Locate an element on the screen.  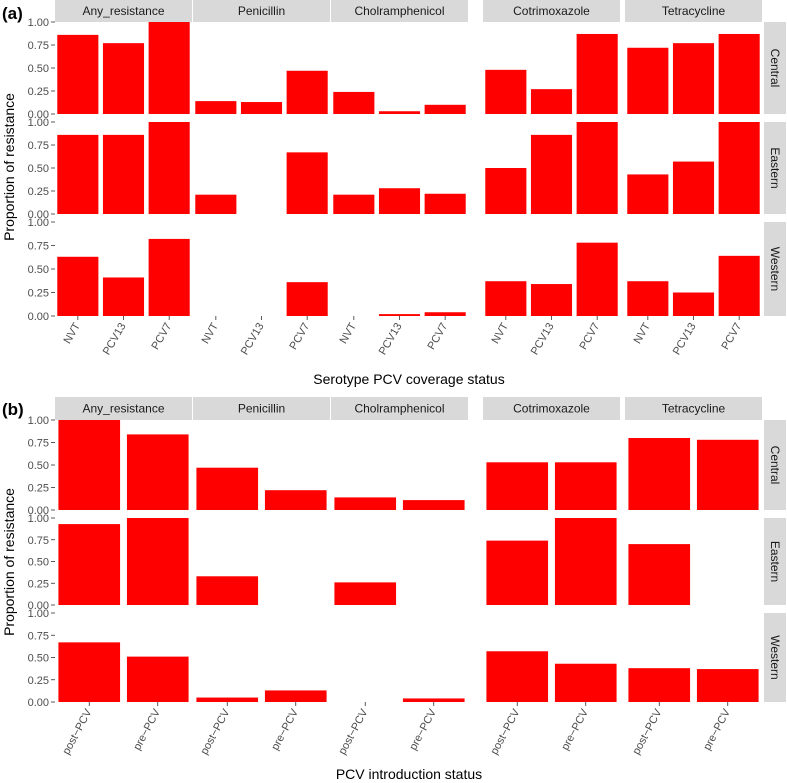
y-axis-title: Proportion of resistance is located at coordinates (9, 562).